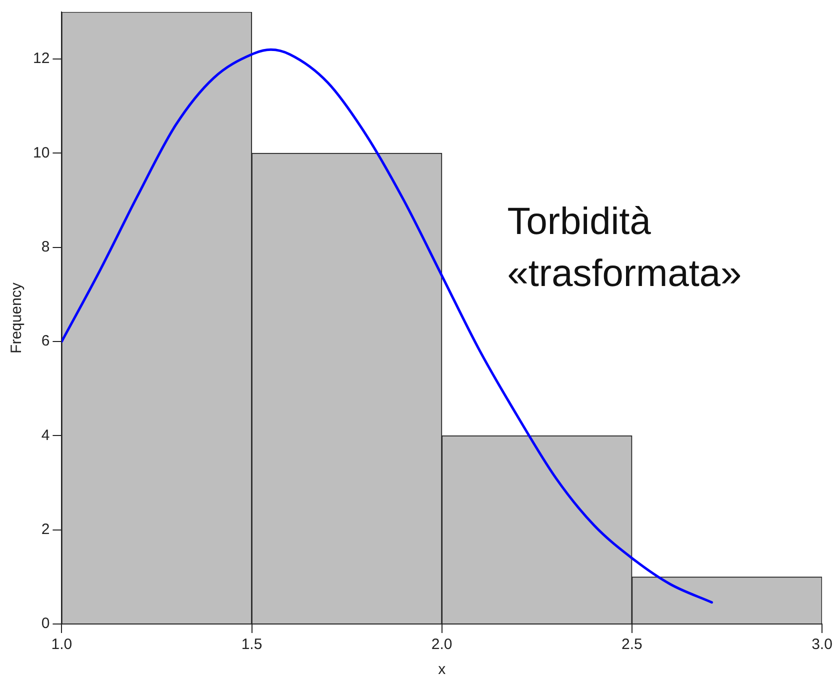 This screenshot has height=697, width=838. Describe the element at coordinates (442, 669) in the screenshot. I see `x-axis-title: x` at that location.